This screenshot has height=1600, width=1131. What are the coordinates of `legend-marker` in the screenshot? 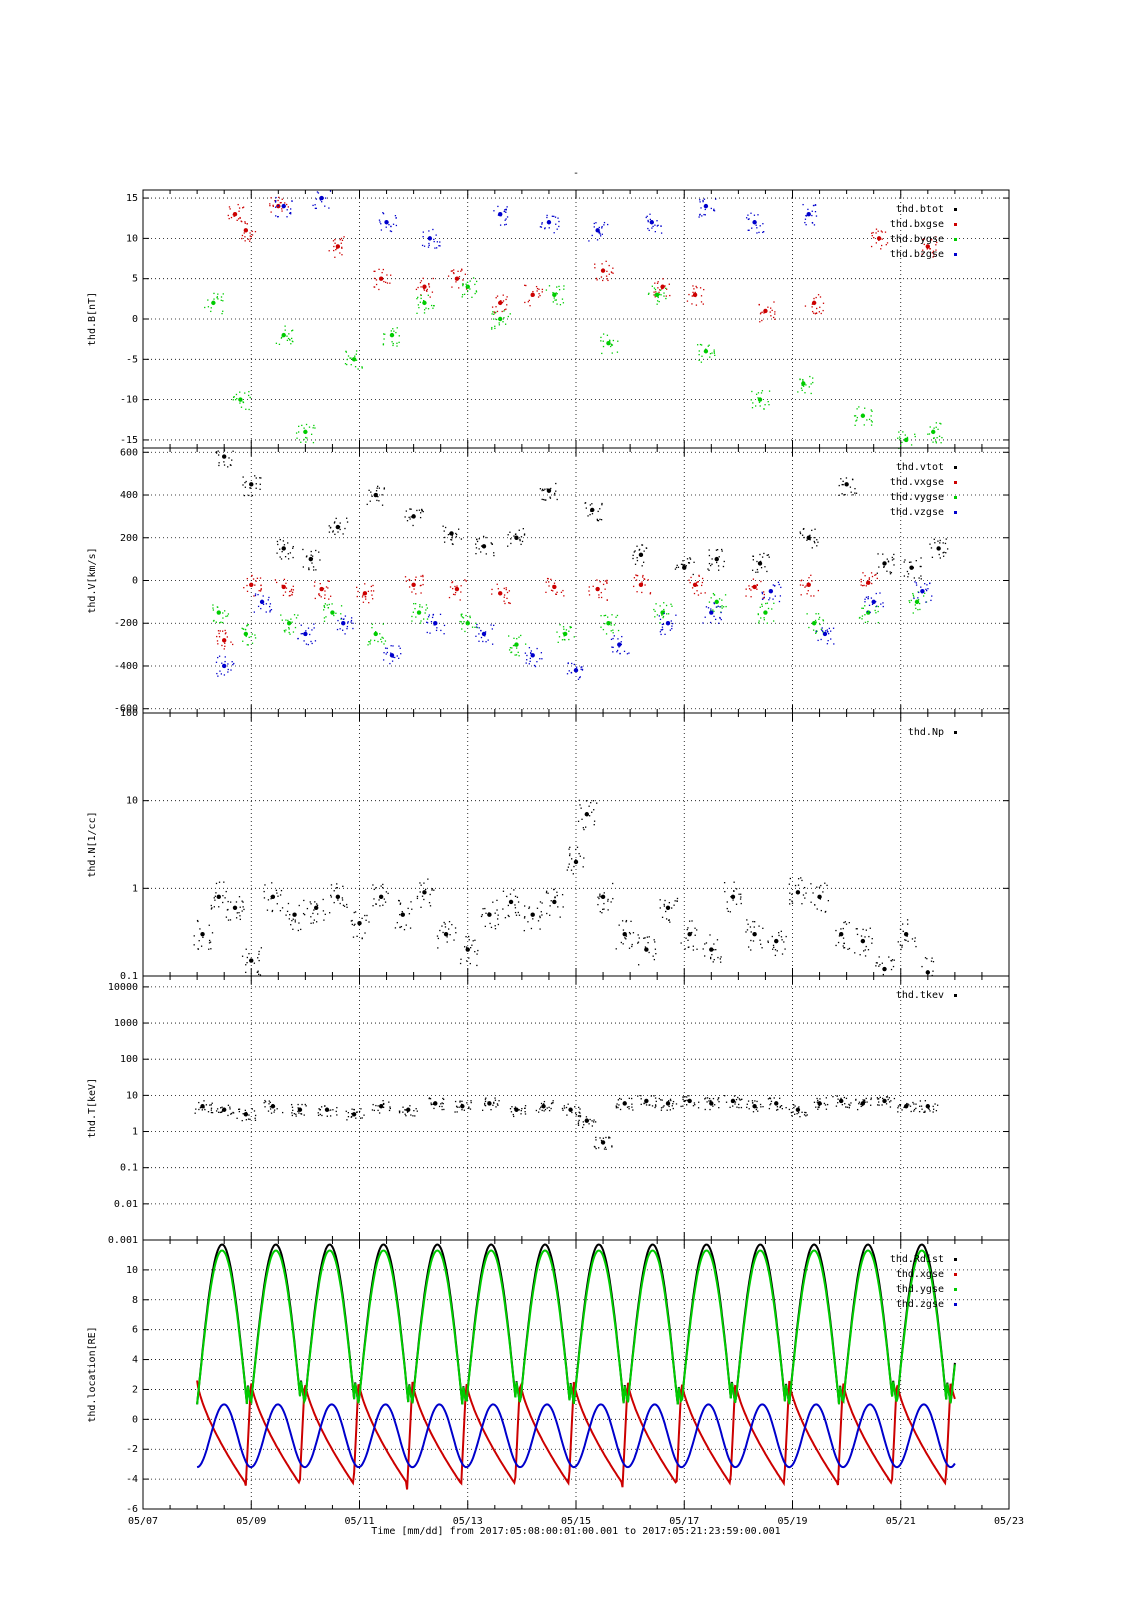 It's located at (955, 995).